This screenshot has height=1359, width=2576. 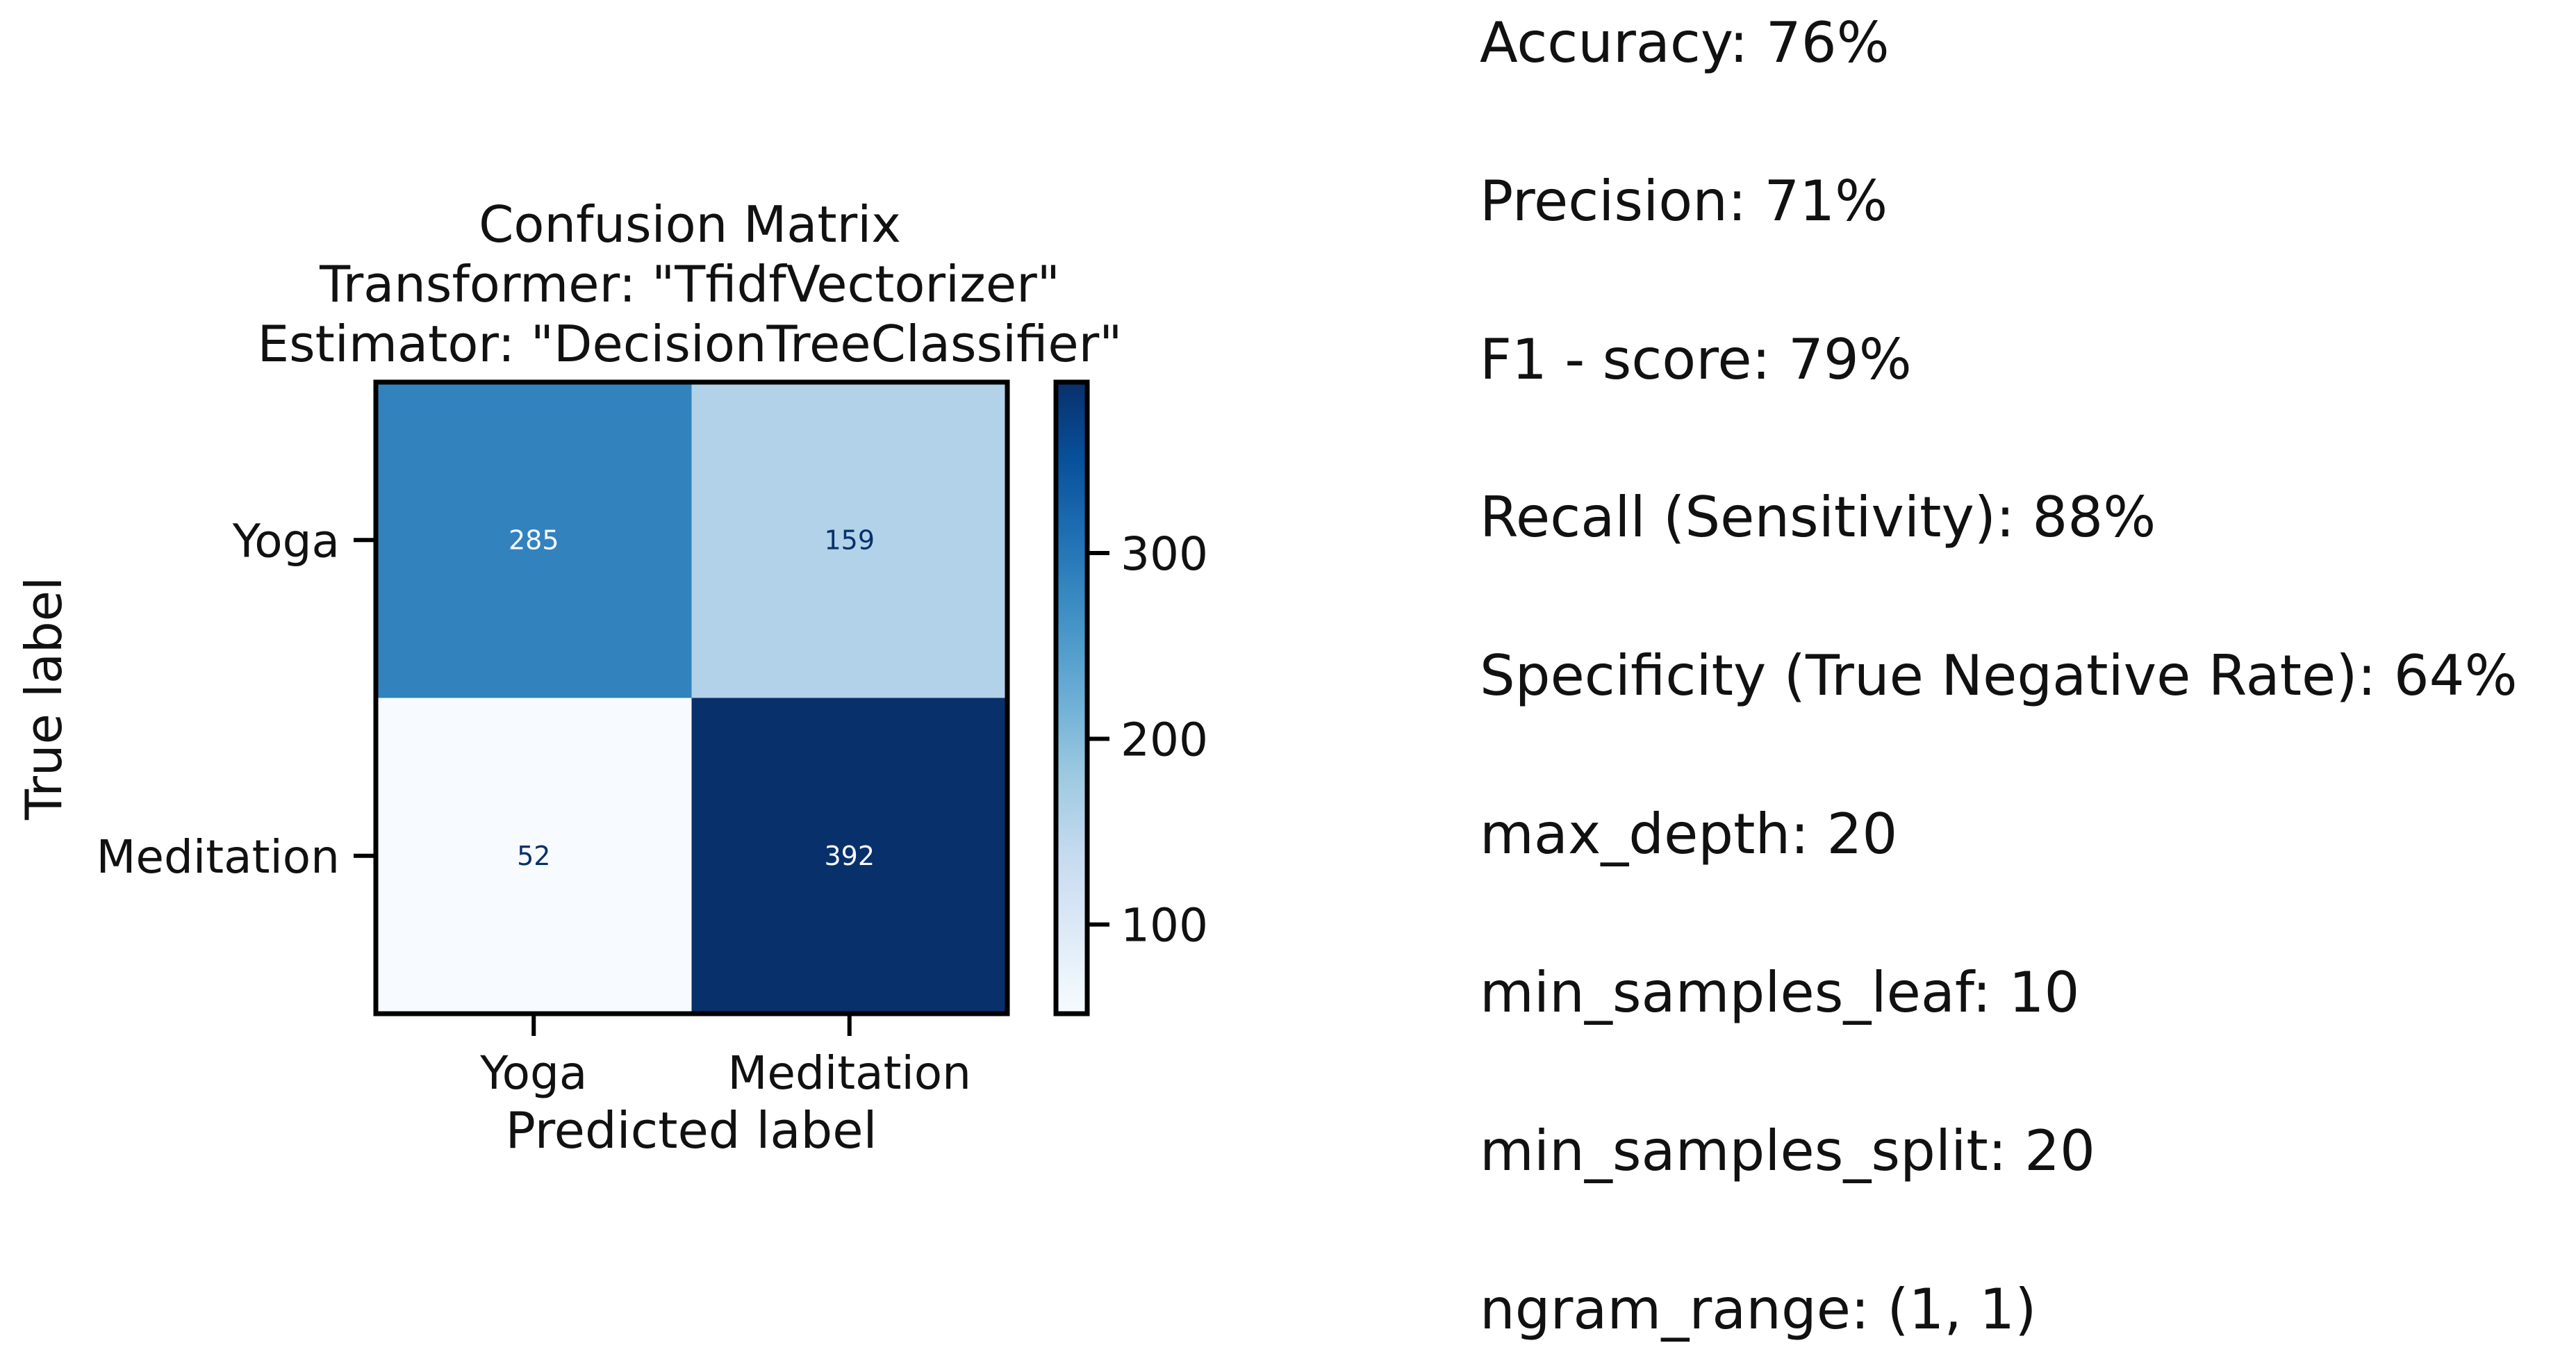 What do you see at coordinates (1165, 926) in the screenshot?
I see `colorbar-tick-label: 100` at bounding box center [1165, 926].